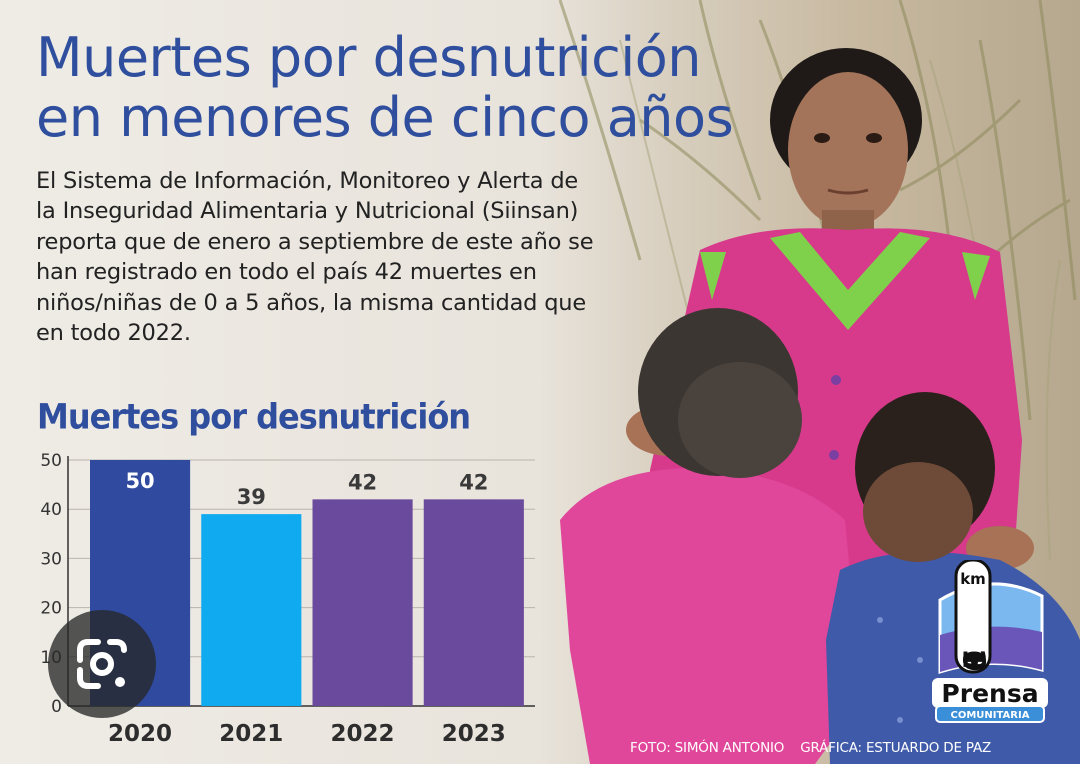 The width and height of the screenshot is (1080, 764). I want to click on google-lens-button, so click(102, 664).